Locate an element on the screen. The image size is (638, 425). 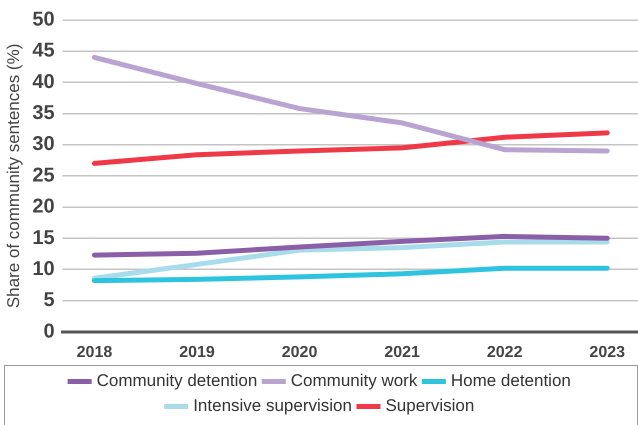
legend-label: Supervision is located at coordinates (429, 406).